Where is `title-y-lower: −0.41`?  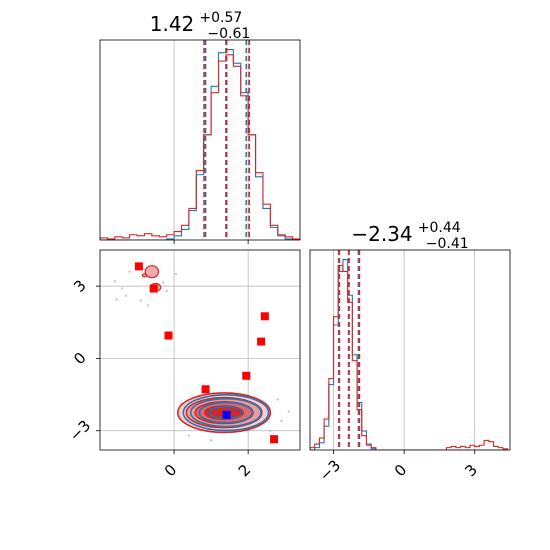
title-y-lower: −0.41 is located at coordinates (447, 244).